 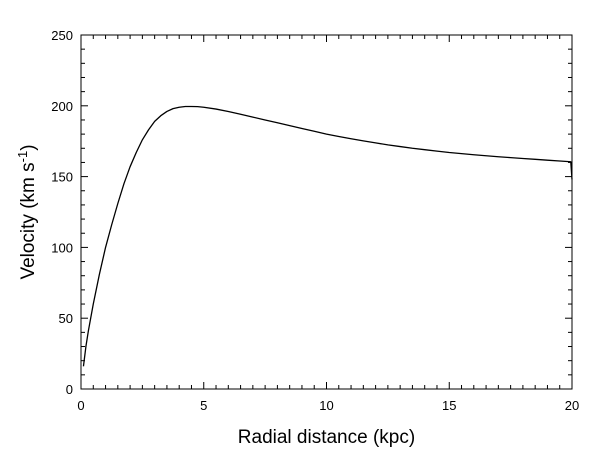 I want to click on y-axis-title: Velocity (km s-1), so click(x=27, y=211).